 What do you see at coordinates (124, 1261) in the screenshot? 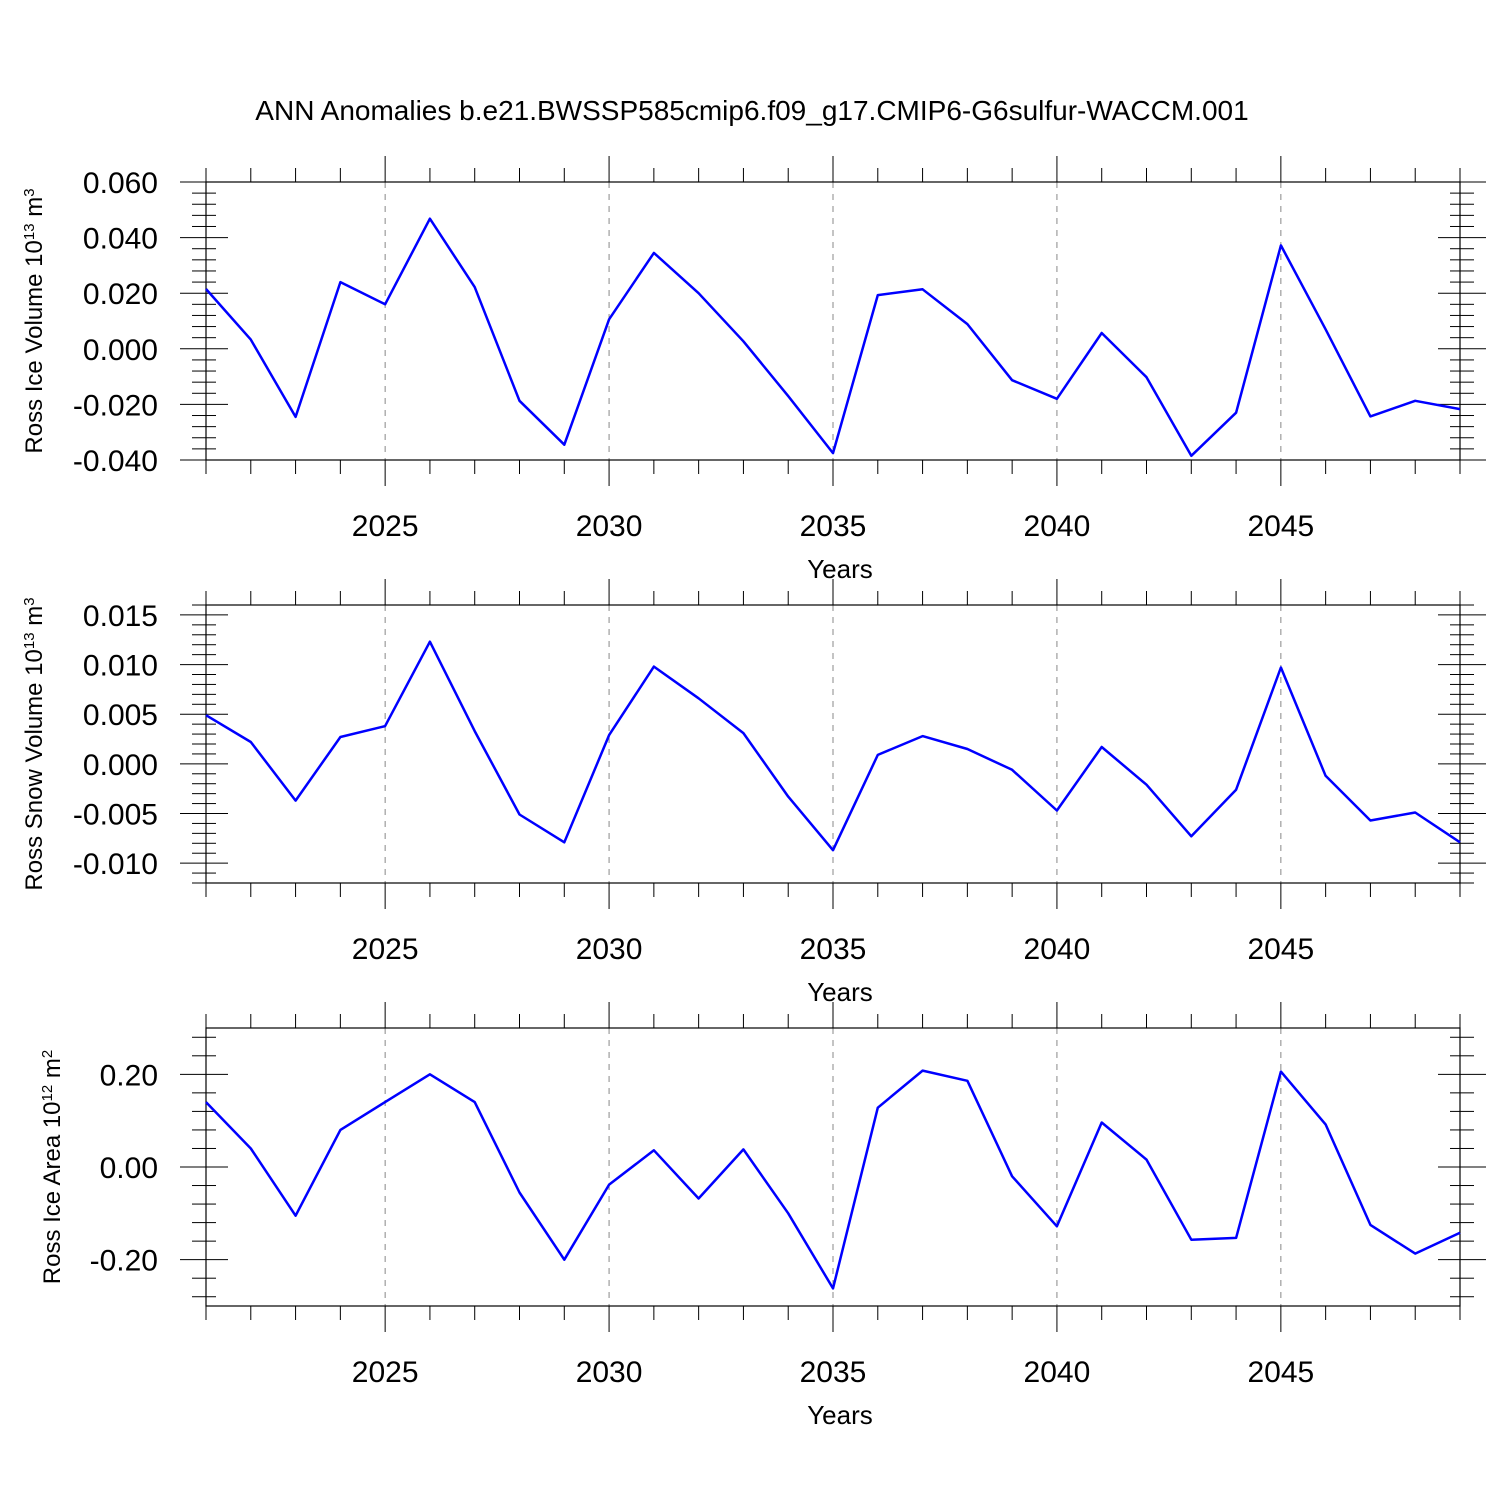
I see `y-tick-label: -0.20` at bounding box center [124, 1261].